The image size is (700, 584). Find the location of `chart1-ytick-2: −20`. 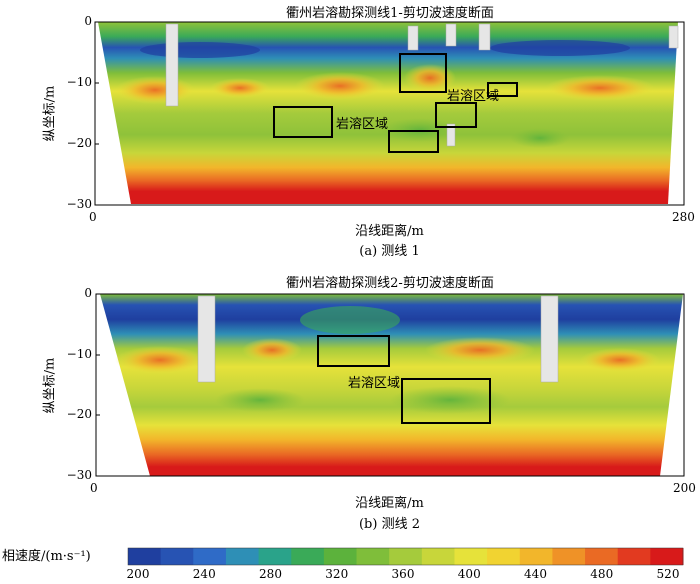

chart1-ytick-2: −20 is located at coordinates (79, 143).